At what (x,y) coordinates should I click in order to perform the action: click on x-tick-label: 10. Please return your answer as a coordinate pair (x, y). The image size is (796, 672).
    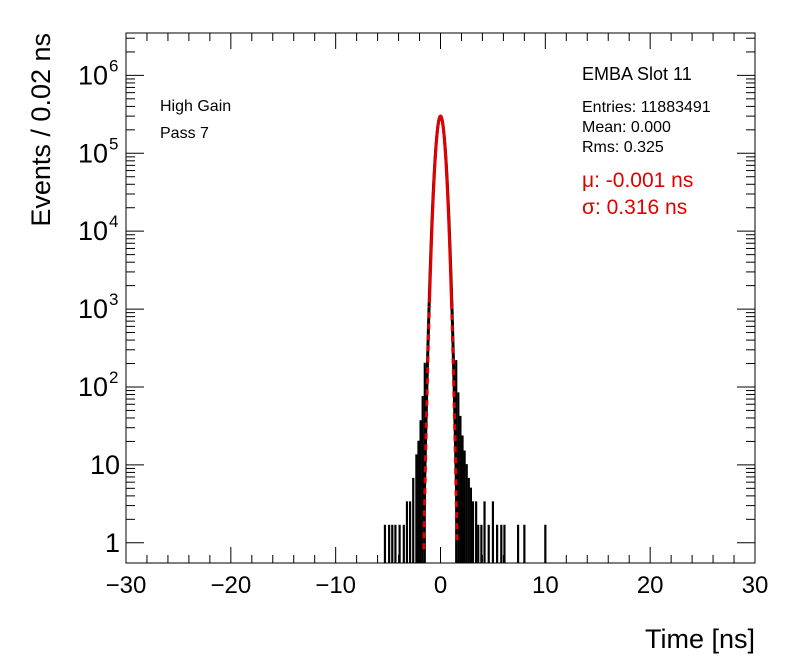
    Looking at the image, I should click on (545, 585).